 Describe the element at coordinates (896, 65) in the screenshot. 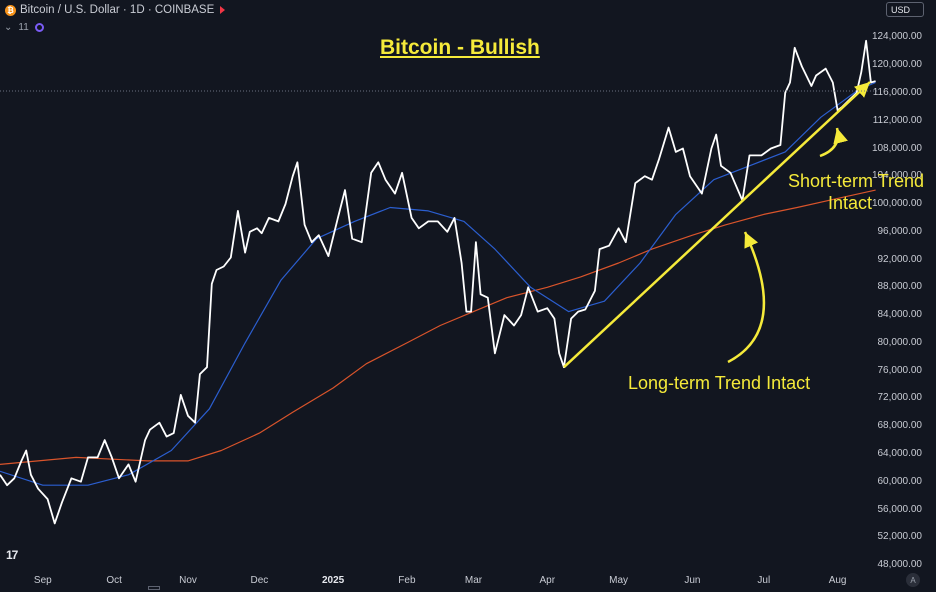

I see `y-tick-label: 120,000.00` at that location.